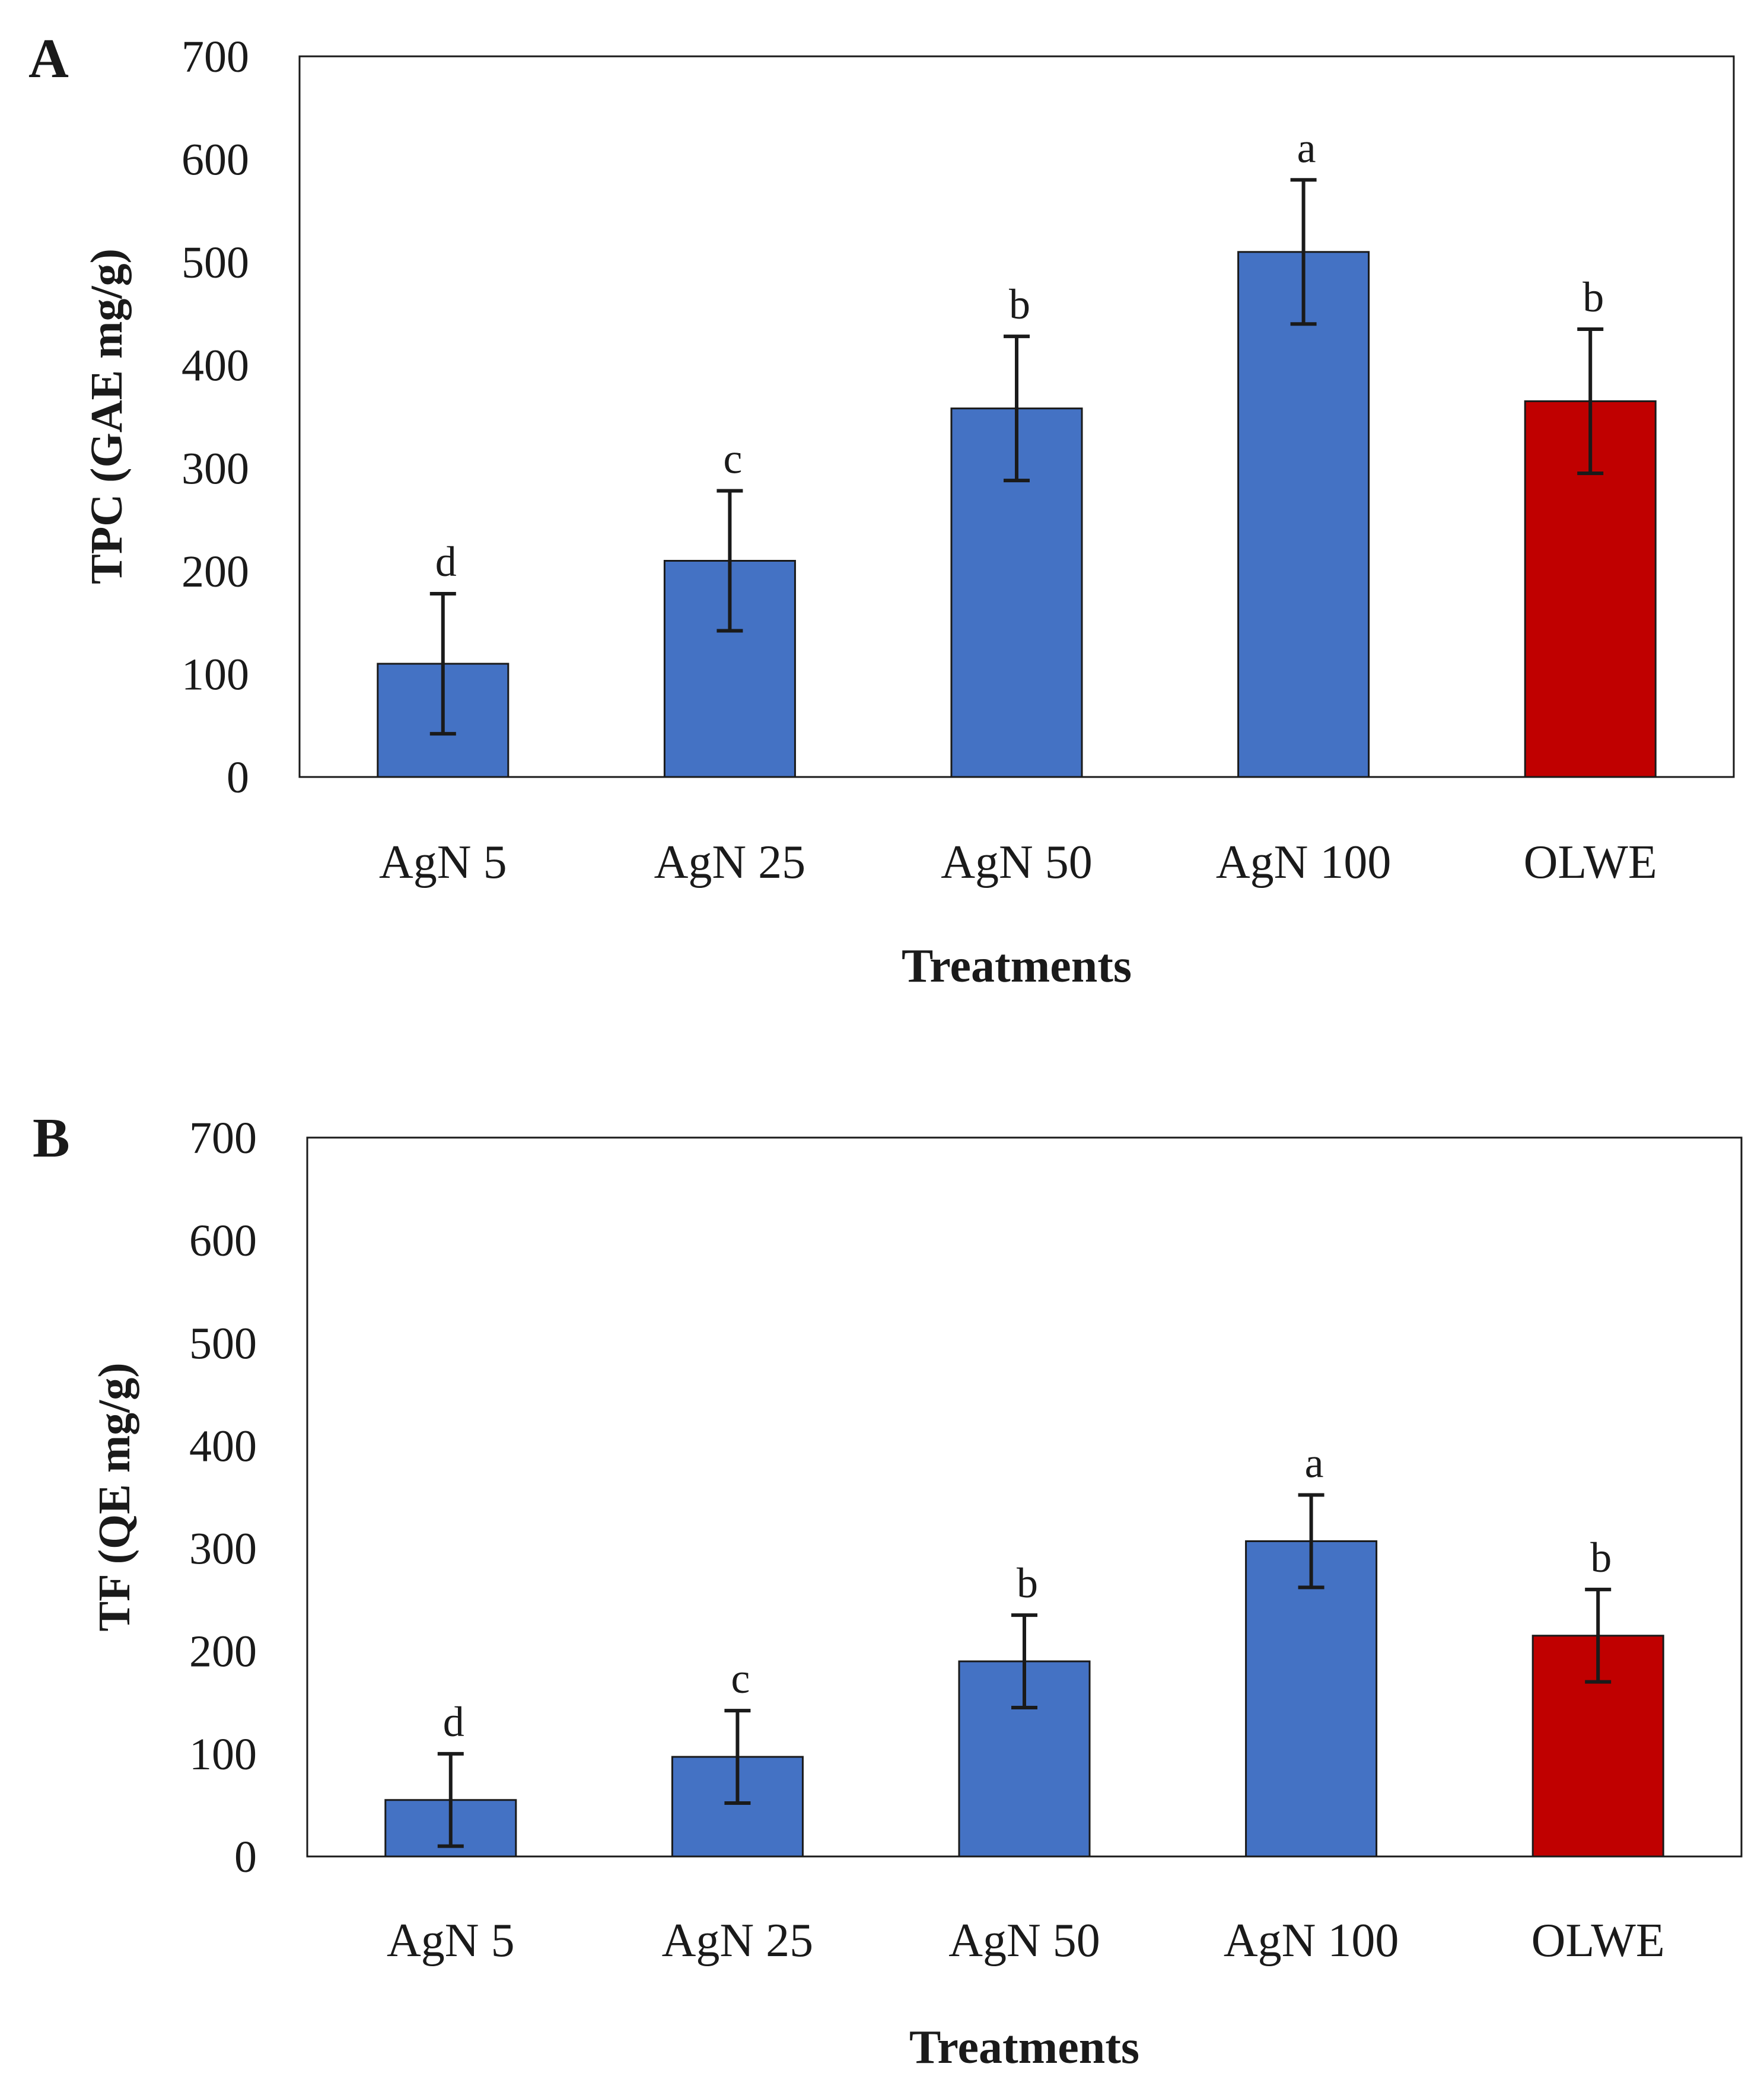 The width and height of the screenshot is (1764, 2086). I want to click on bars, so click(1024, 1699).